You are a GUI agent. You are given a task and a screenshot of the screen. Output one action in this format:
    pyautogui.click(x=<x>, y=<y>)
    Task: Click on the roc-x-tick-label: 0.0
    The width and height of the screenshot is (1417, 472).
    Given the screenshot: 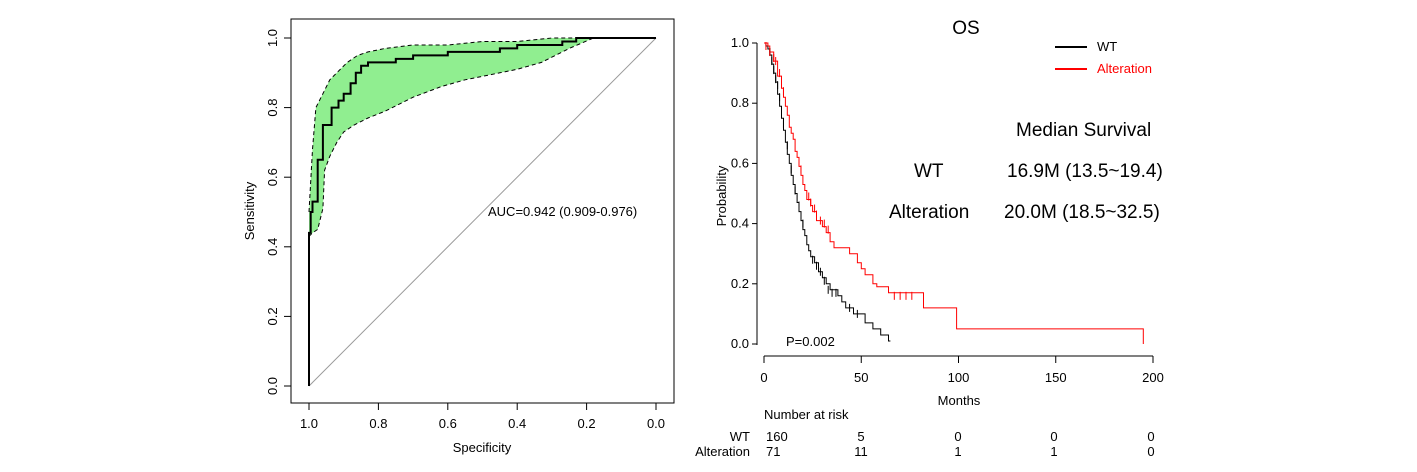 What is the action you would take?
    pyautogui.click(x=656, y=423)
    